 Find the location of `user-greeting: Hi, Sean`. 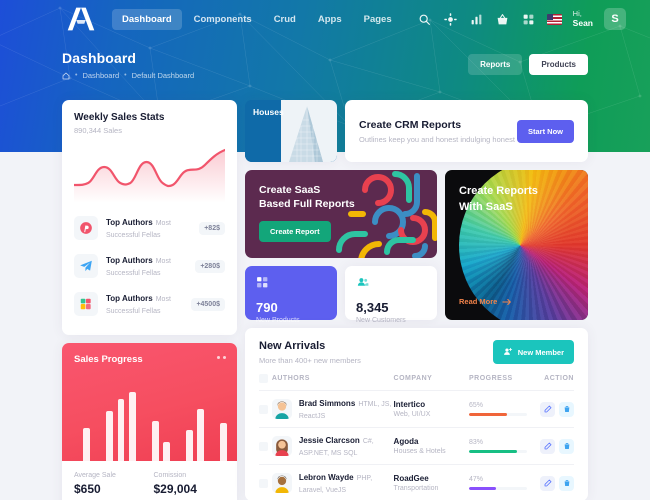

user-greeting: Hi, Sean is located at coordinates (583, 19).